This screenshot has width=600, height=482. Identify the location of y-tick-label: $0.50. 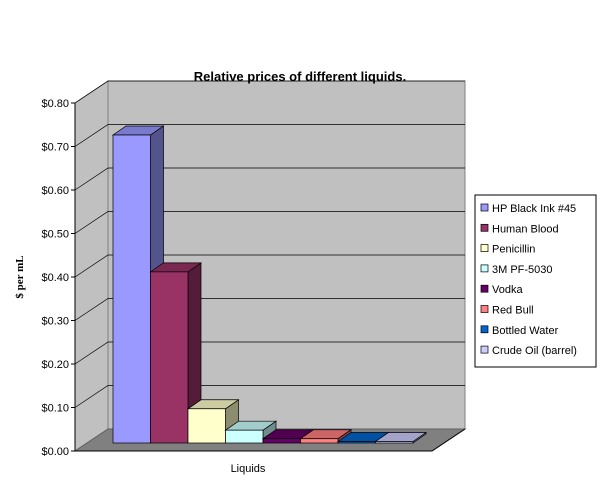
(55, 235).